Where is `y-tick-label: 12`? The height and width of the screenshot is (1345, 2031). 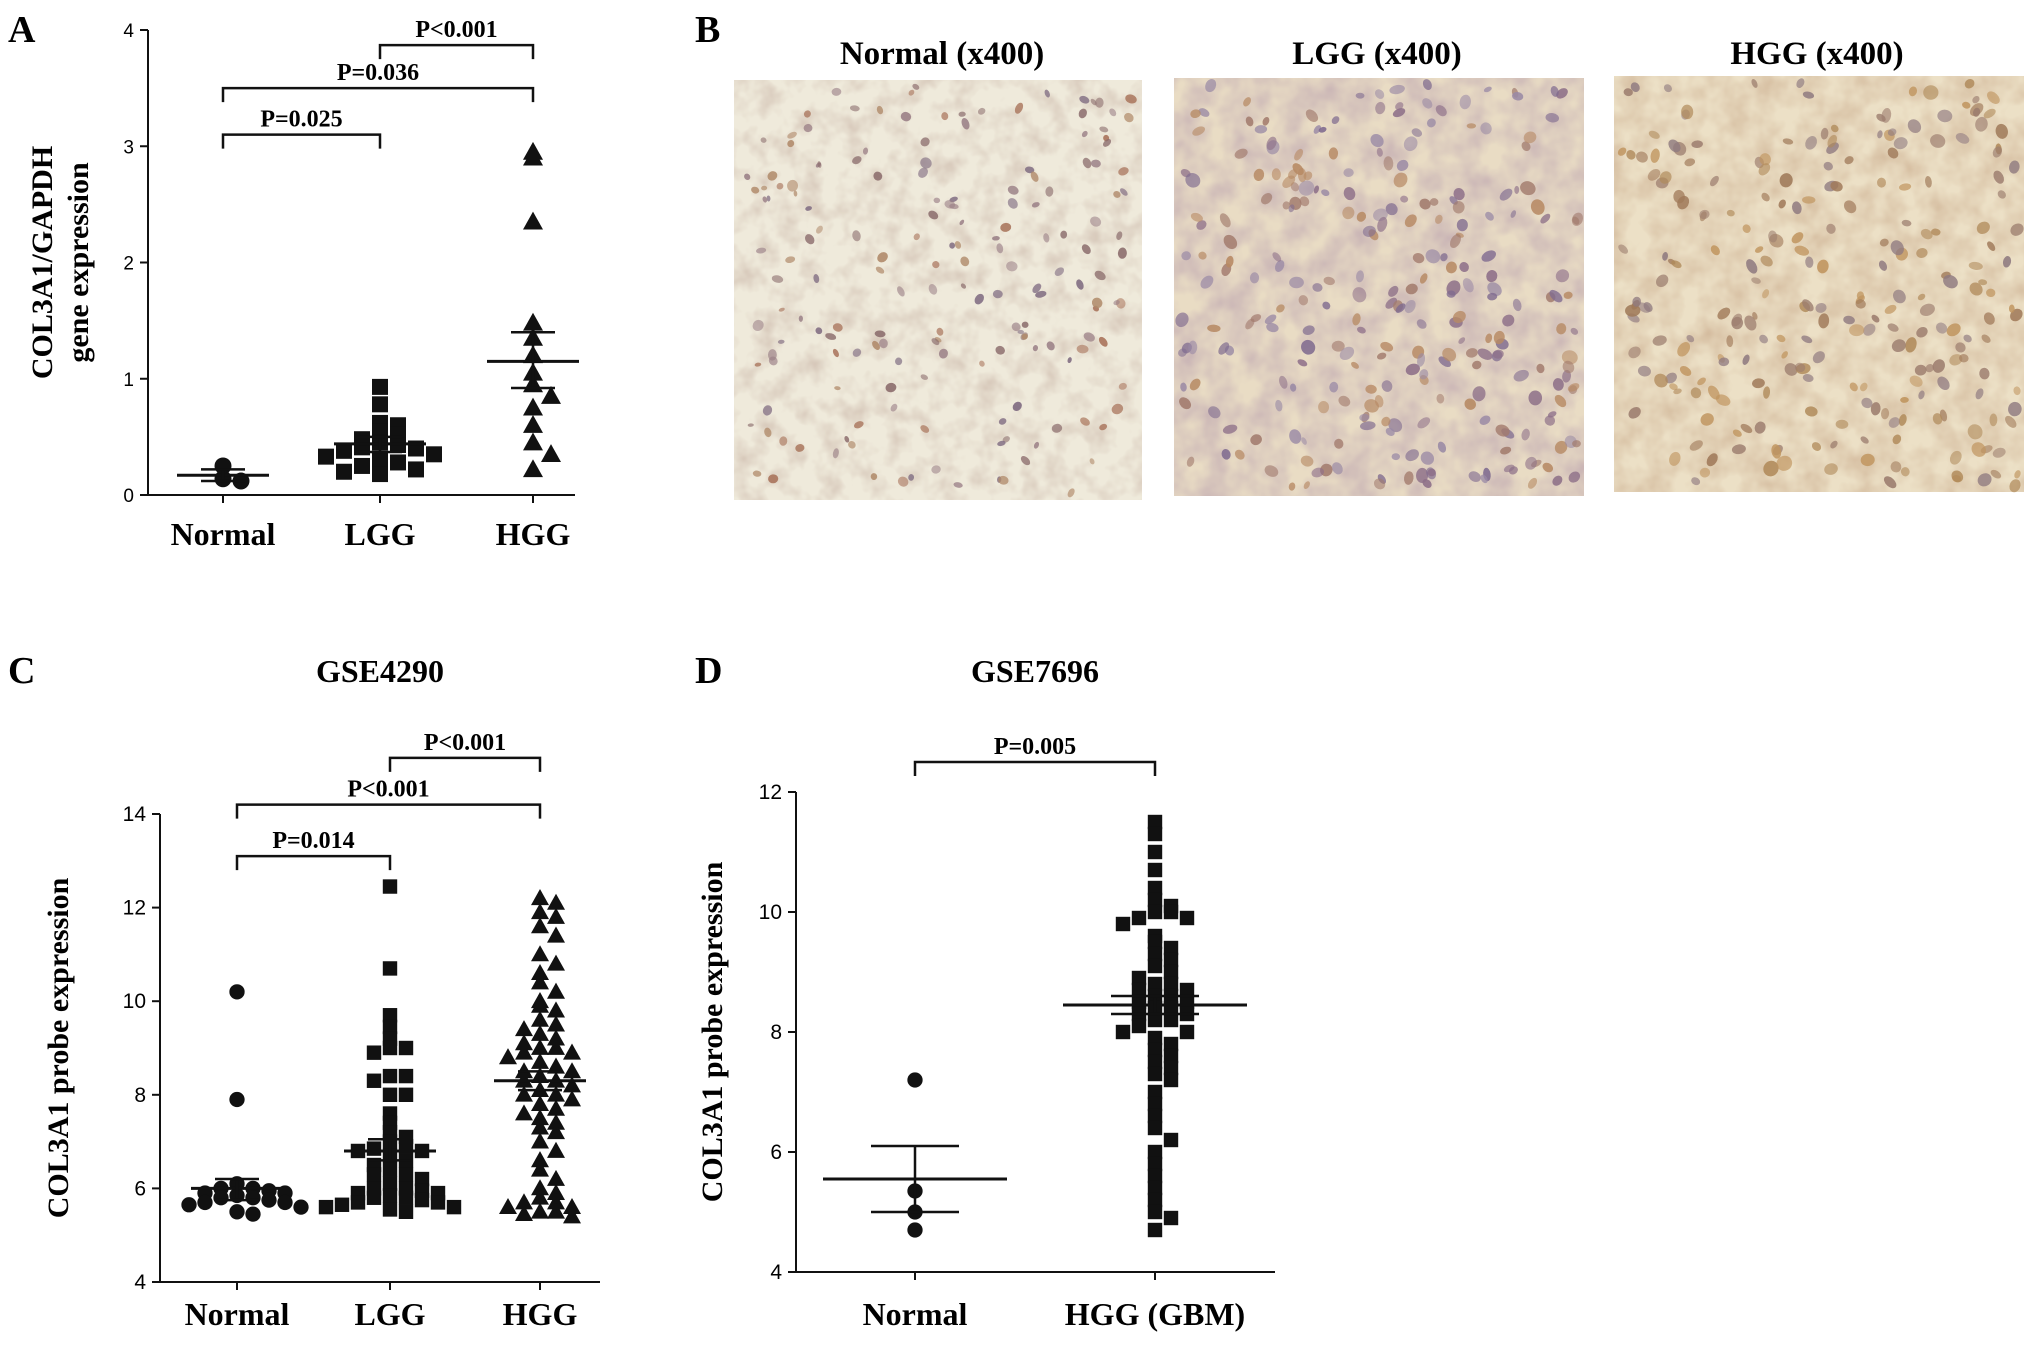 y-tick-label: 12 is located at coordinates (770, 792).